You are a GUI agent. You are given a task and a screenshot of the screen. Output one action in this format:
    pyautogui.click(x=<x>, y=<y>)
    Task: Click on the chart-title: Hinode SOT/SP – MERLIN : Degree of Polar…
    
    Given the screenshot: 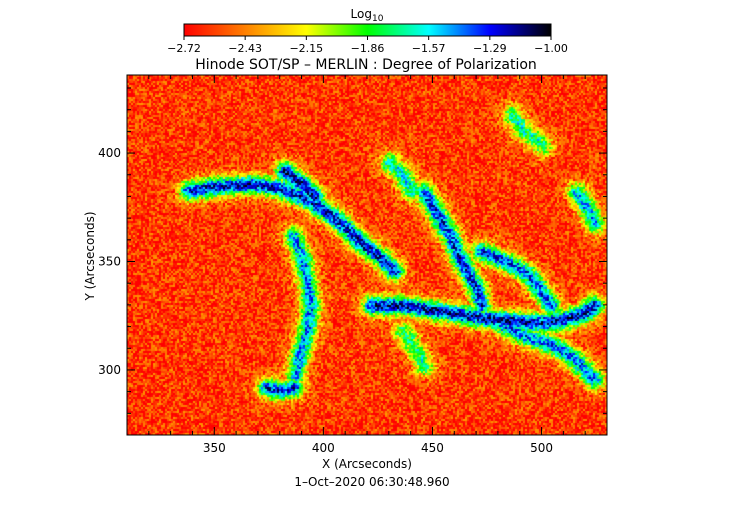 What is the action you would take?
    pyautogui.click(x=366, y=65)
    